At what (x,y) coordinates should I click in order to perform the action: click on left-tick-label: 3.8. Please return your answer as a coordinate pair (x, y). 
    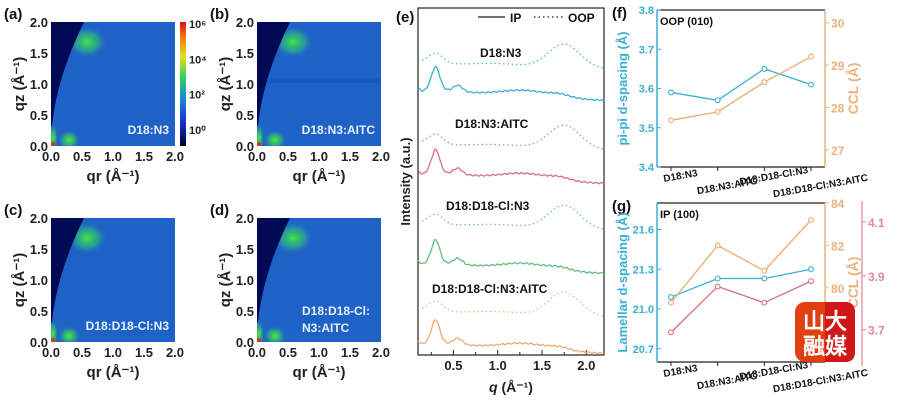
    Looking at the image, I should click on (646, 11).